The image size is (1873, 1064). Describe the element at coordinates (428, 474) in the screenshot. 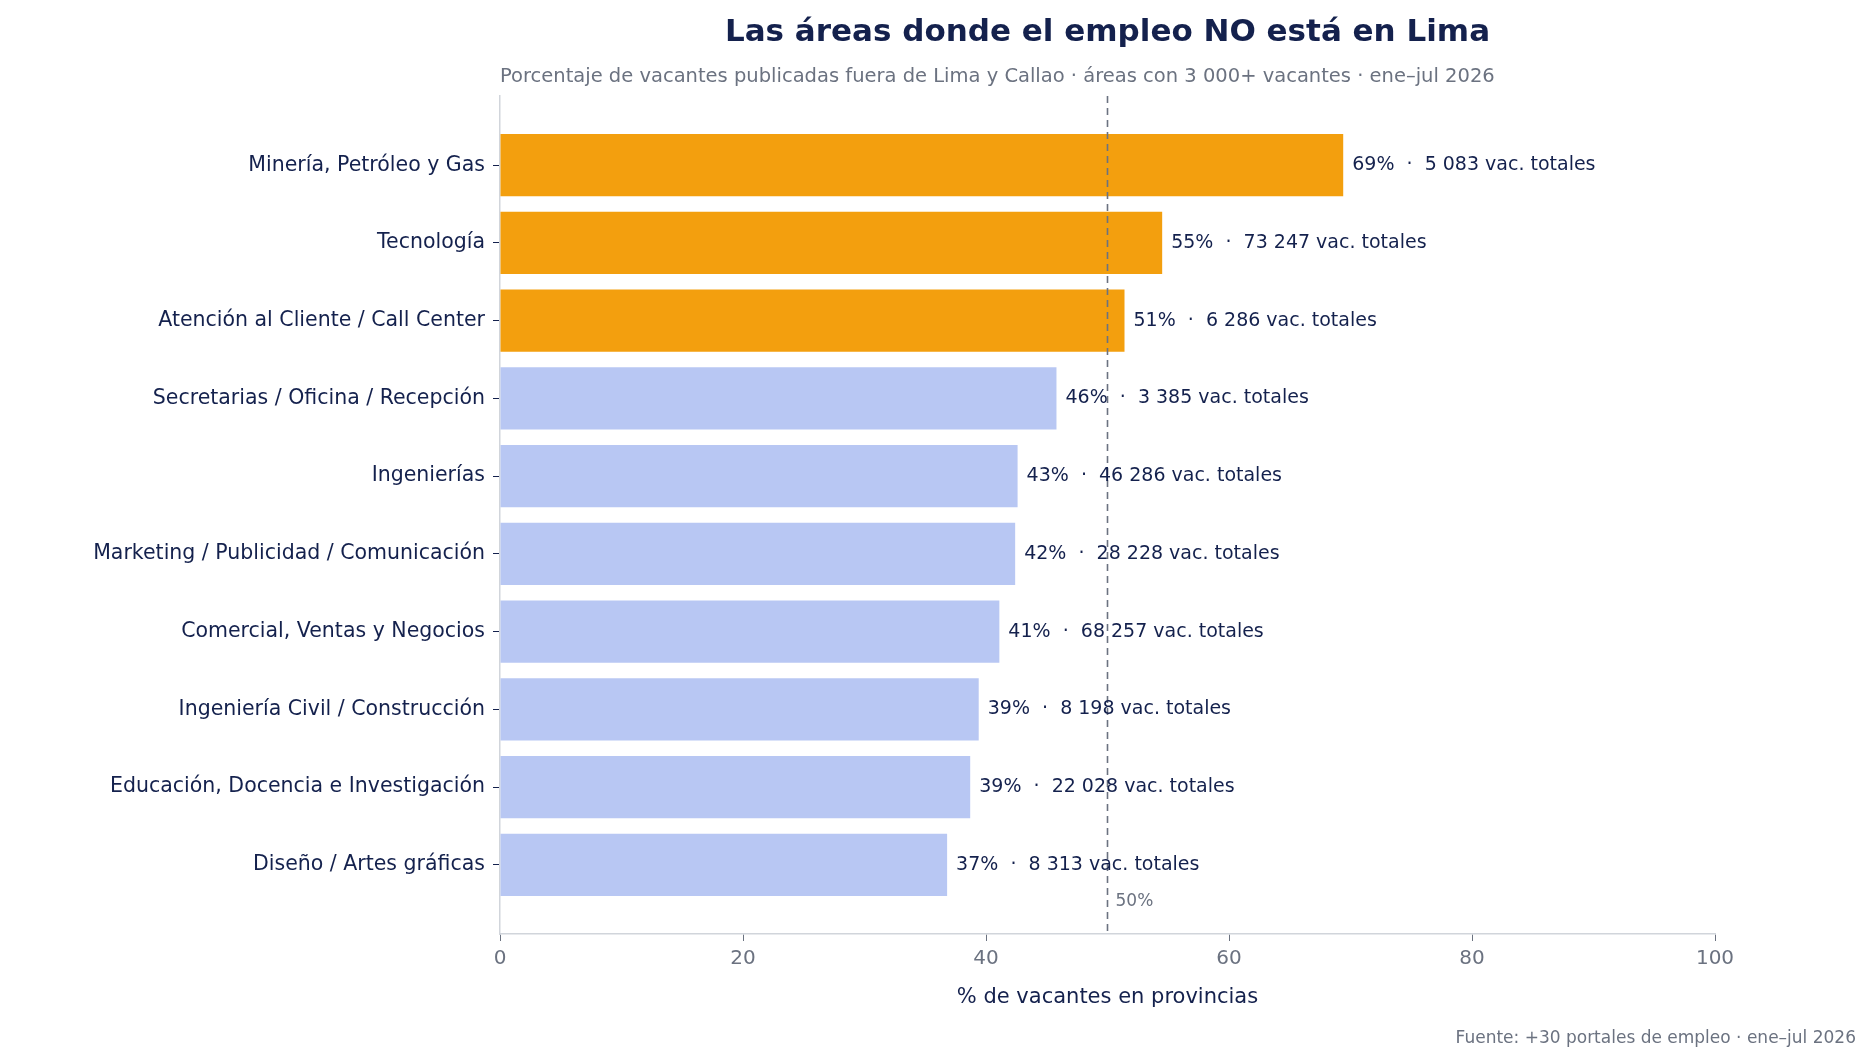

I see `y-tick-label: Ingenierías` at that location.